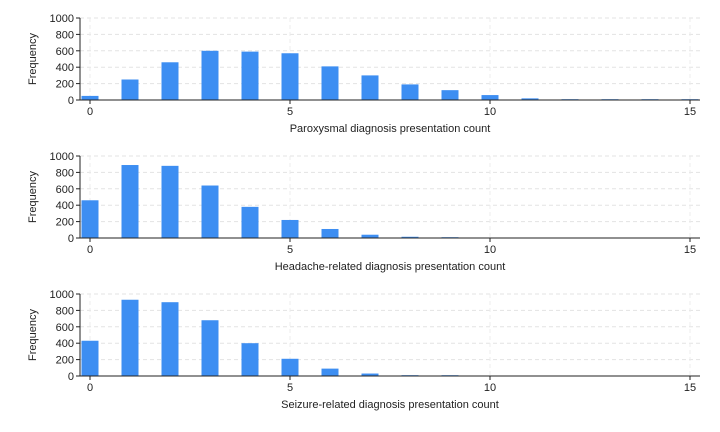 Image resolution: width=720 pixels, height=432 pixels. Describe the element at coordinates (390, 129) in the screenshot. I see `x-axis-title: Paroxysmal diagnosis presentation count` at that location.